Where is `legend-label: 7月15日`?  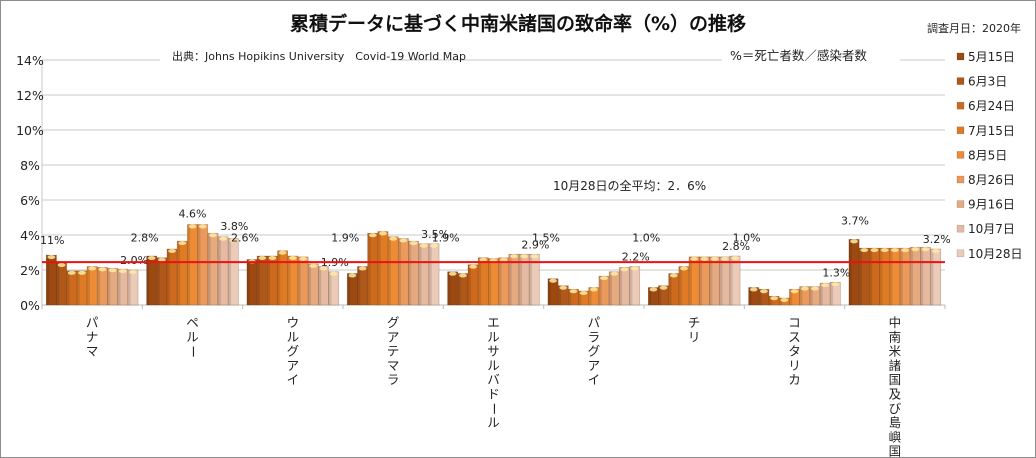
legend-label: 7月15日 is located at coordinates (991, 131).